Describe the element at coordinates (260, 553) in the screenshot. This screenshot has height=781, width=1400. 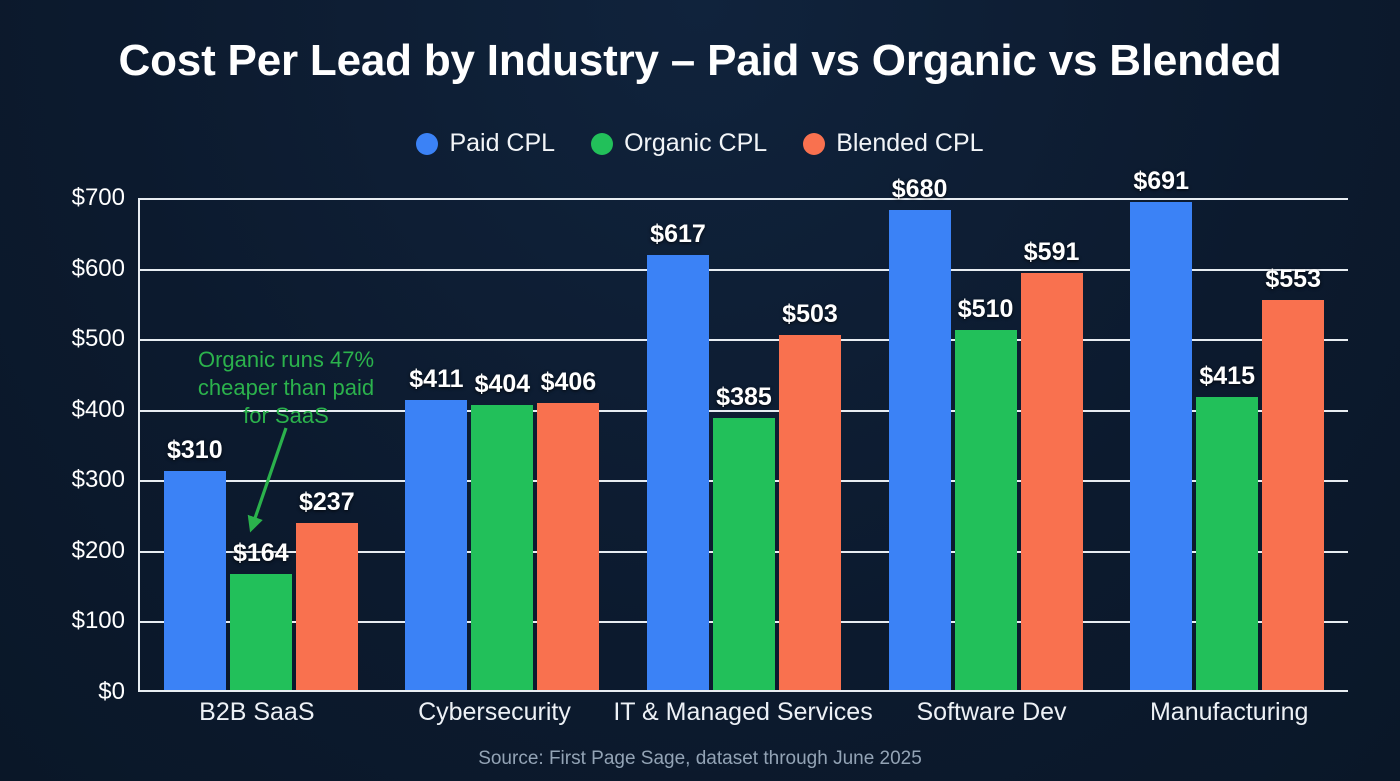
I see `bar-value-label: $164` at that location.